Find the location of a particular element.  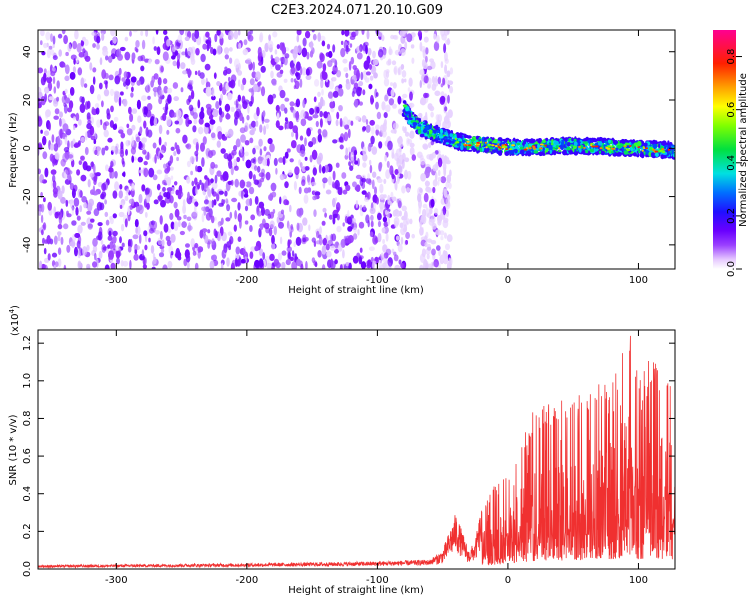

signal-peak is located at coordinates (535, 148).